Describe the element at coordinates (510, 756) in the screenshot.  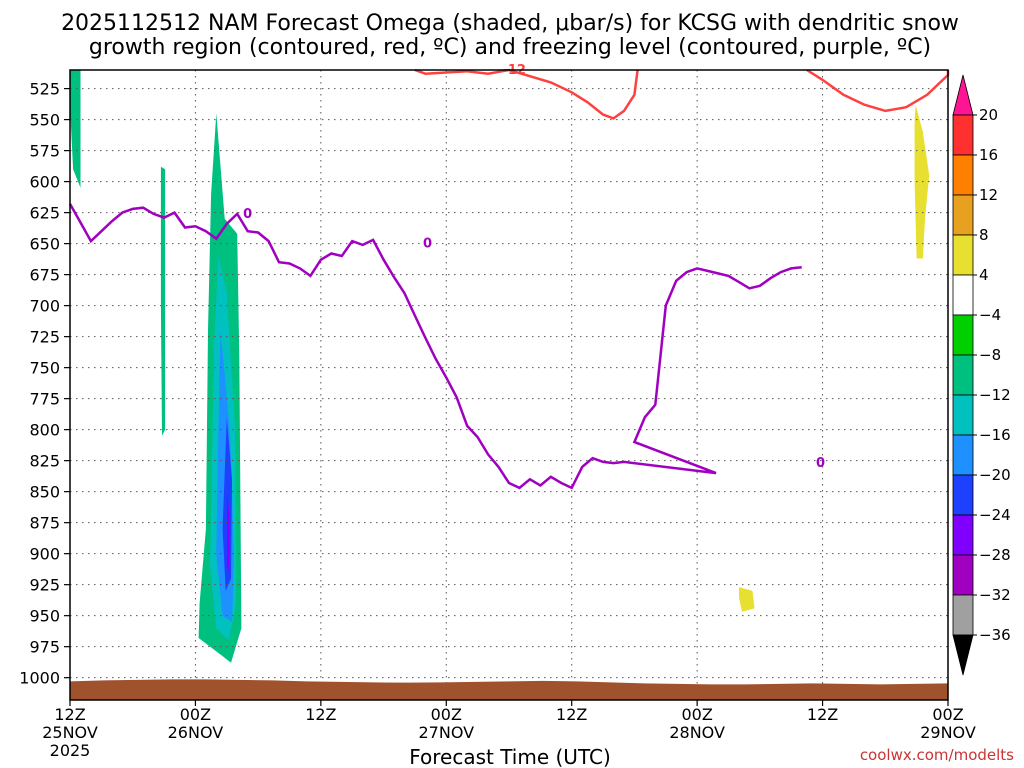
I see `x-axis-label: Forecast Time (UTC)` at that location.